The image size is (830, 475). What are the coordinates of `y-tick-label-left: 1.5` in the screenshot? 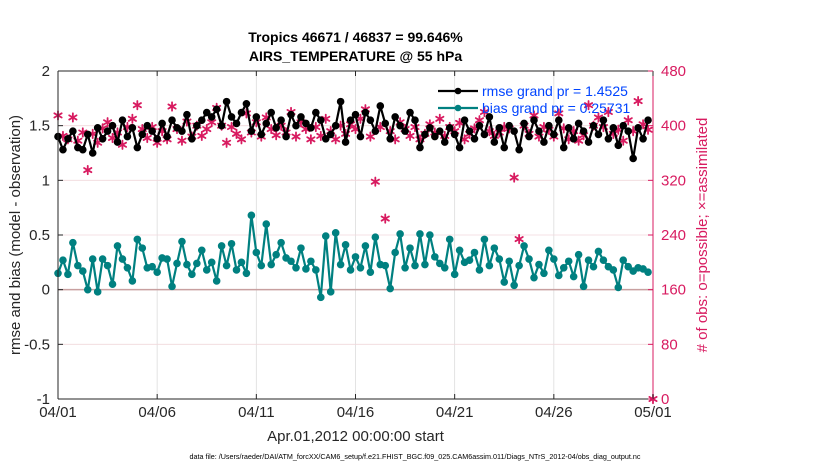 It's located at (39, 126).